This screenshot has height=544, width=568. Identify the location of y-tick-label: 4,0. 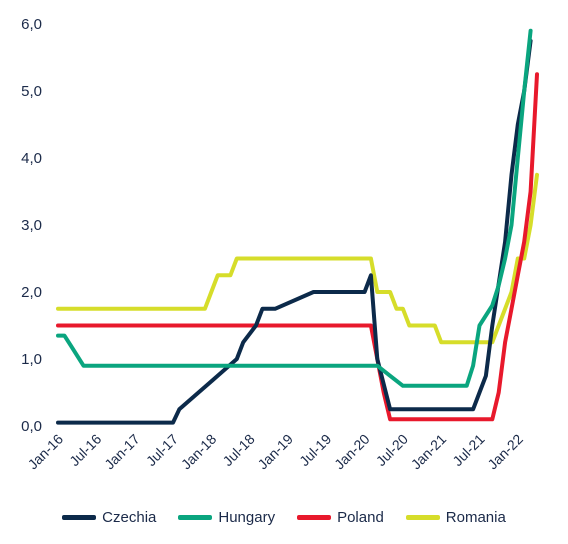
(31, 158).